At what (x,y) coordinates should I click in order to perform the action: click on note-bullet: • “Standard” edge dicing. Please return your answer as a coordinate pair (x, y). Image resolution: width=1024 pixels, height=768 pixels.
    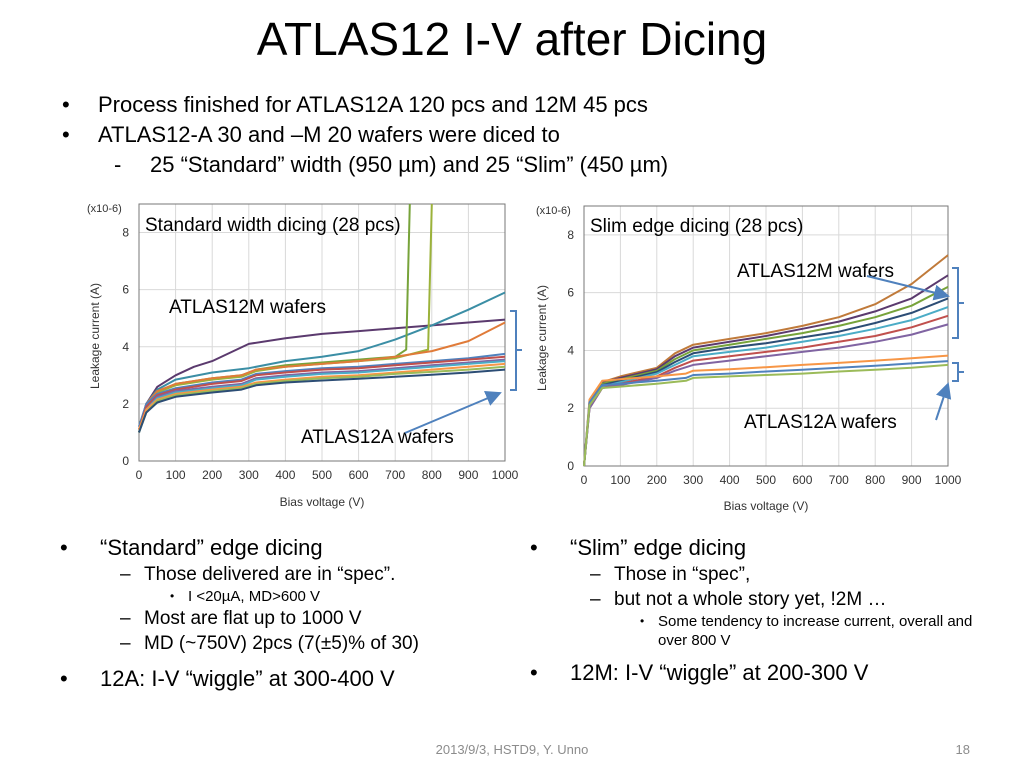
    Looking at the image, I should click on (280, 547).